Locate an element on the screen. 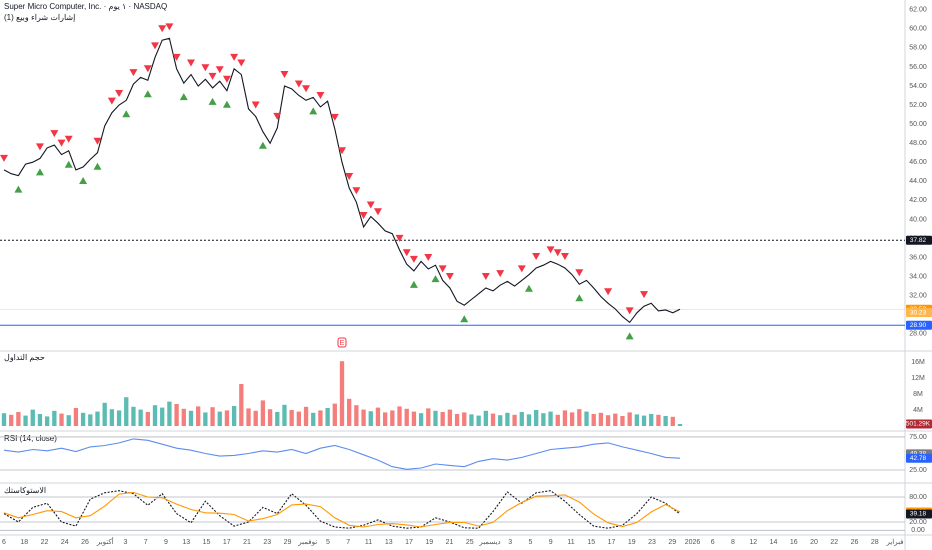 This screenshot has width=932, height=550. y-tick-label: 12M is located at coordinates (918, 378).